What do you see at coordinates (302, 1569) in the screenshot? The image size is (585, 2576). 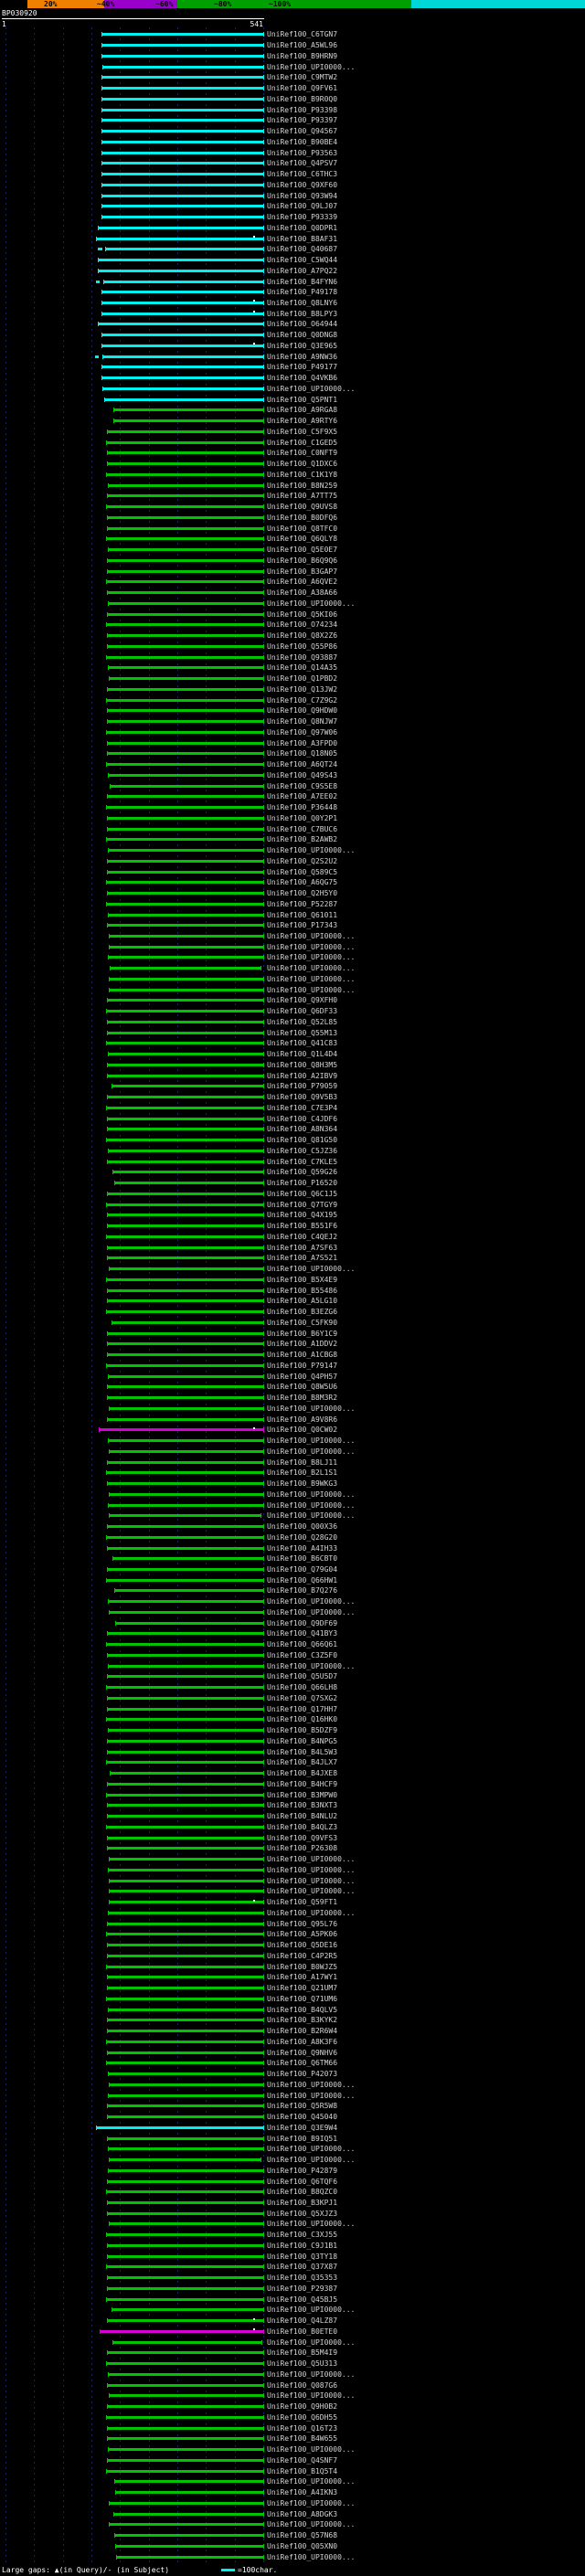 I see `hit-accession-label: UniRef100_Q79G04` at bounding box center [302, 1569].